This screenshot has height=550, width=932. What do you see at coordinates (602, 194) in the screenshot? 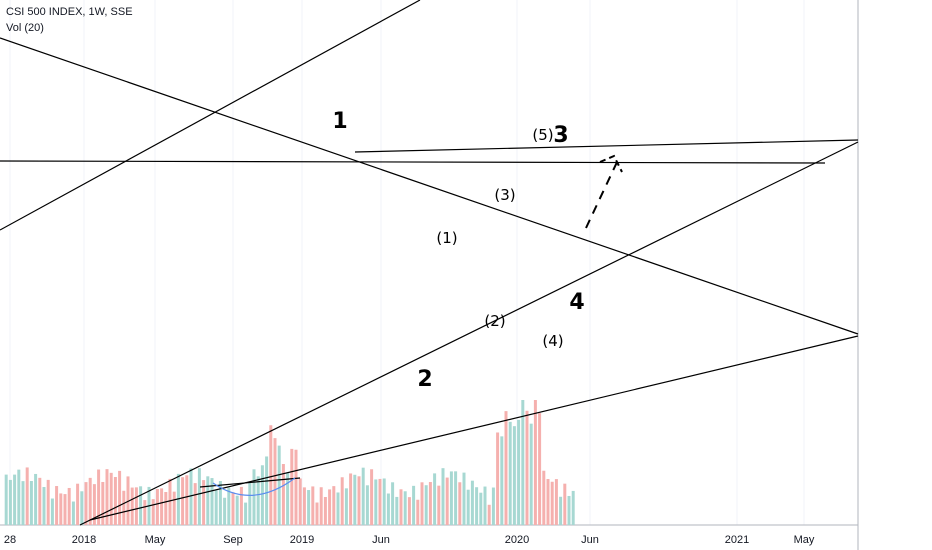
I see `projection-dashed-line` at bounding box center [602, 194].